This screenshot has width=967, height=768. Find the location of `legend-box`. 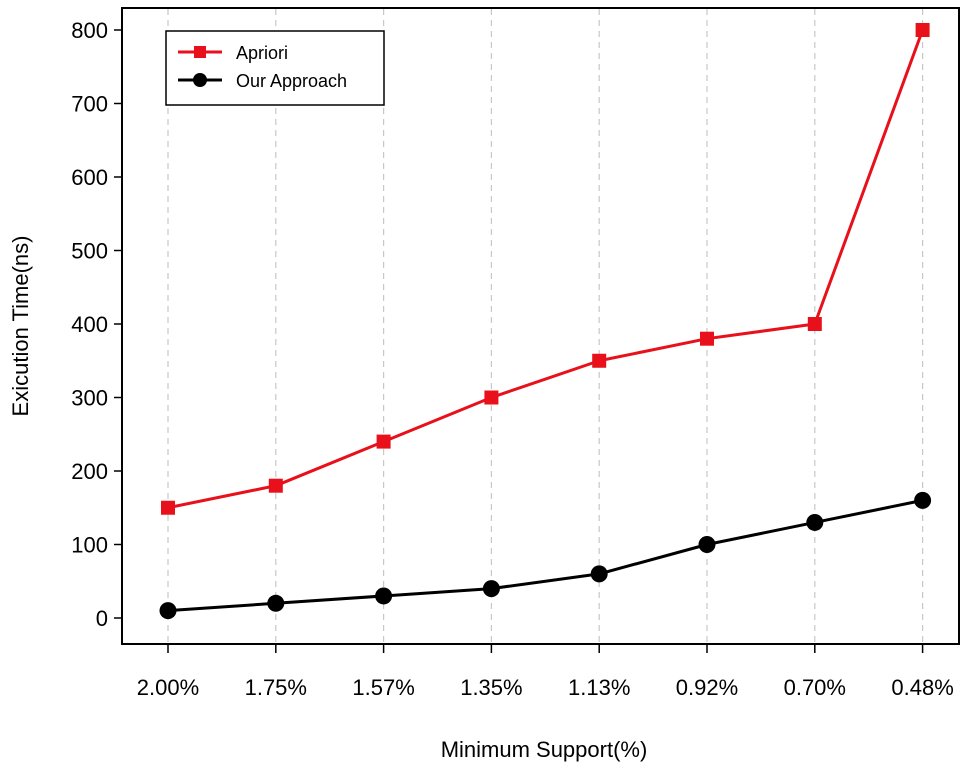

legend-box is located at coordinates (275, 68).